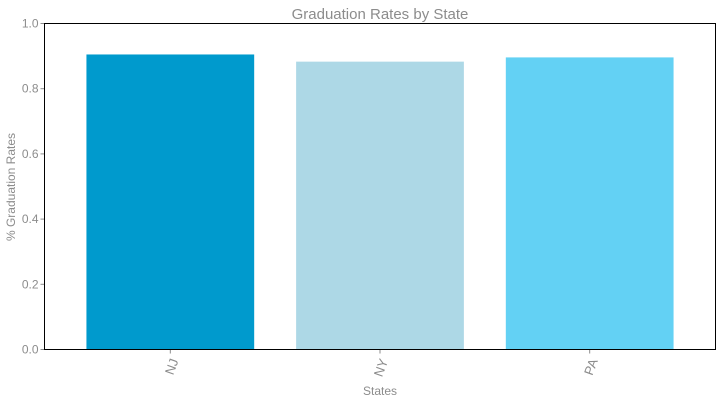  Describe the element at coordinates (380, 391) in the screenshot. I see `x-axis-label: States` at that location.